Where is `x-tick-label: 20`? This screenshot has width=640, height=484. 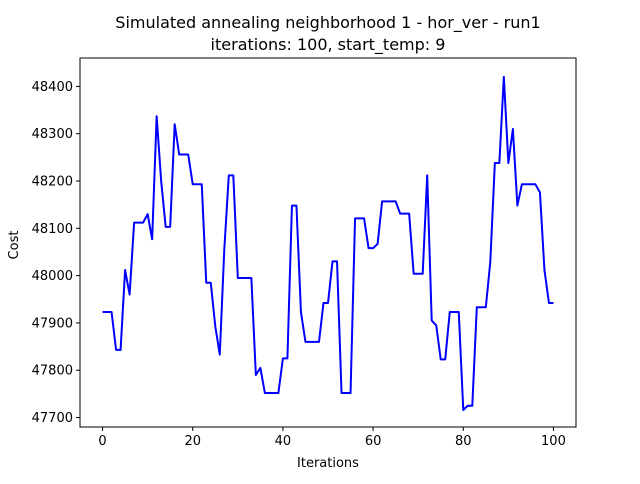
x-tick-label: 20 is located at coordinates (192, 441).